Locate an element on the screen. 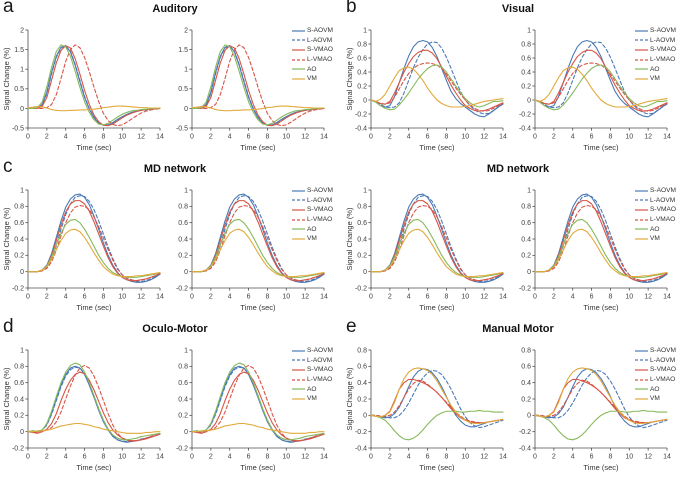 Image resolution: width=685 pixels, height=478 pixels. y-tick-label: -0.4 is located at coordinates (525, 128).